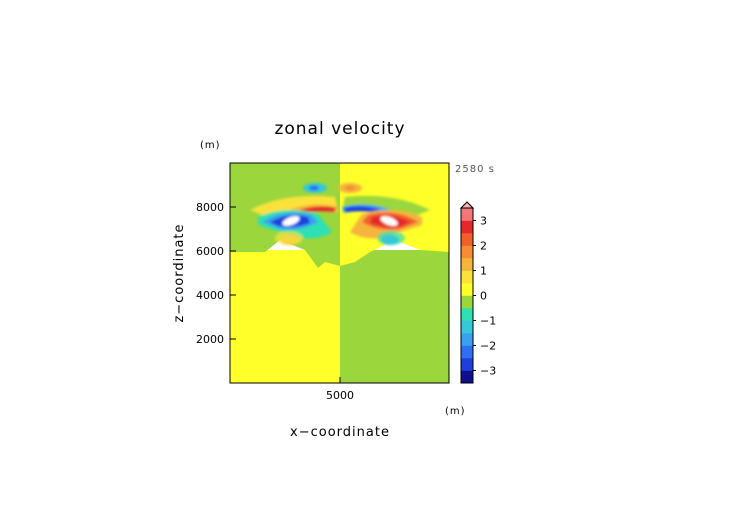 Image resolution: width=752 pixels, height=532 pixels. What do you see at coordinates (488, 346) in the screenshot?
I see `colorbar-tick-label: −2` at bounding box center [488, 346].